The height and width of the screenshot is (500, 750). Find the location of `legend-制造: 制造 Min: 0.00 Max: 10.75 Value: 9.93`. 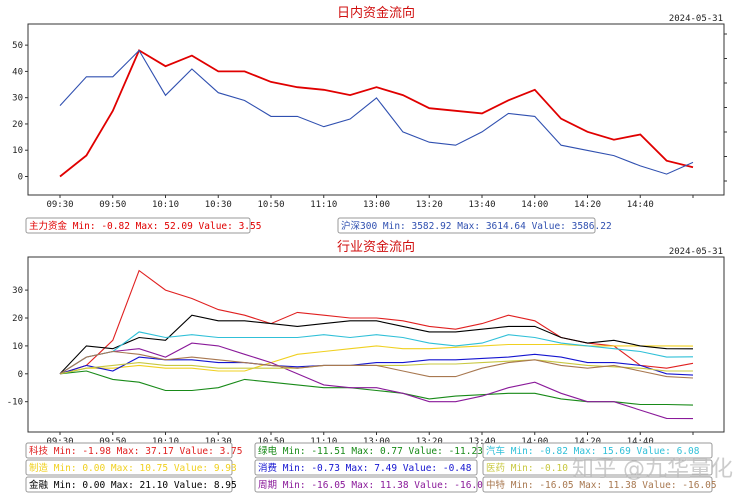

legend-制造: 制造 Min: 0.00 Max: 10.75 Value: 9.93 is located at coordinates (131, 467).